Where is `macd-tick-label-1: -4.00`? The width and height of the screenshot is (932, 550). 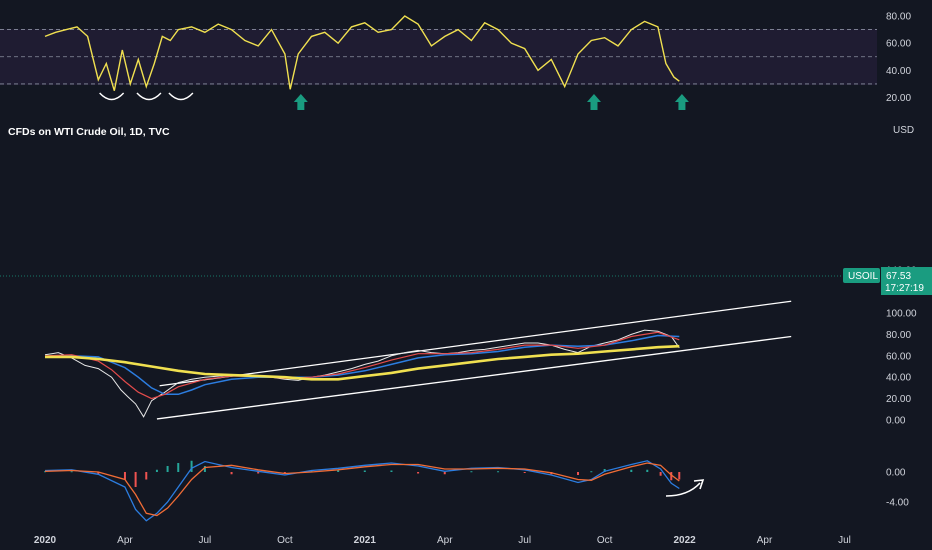 macd-tick-label-1: -4.00 is located at coordinates (897, 503).